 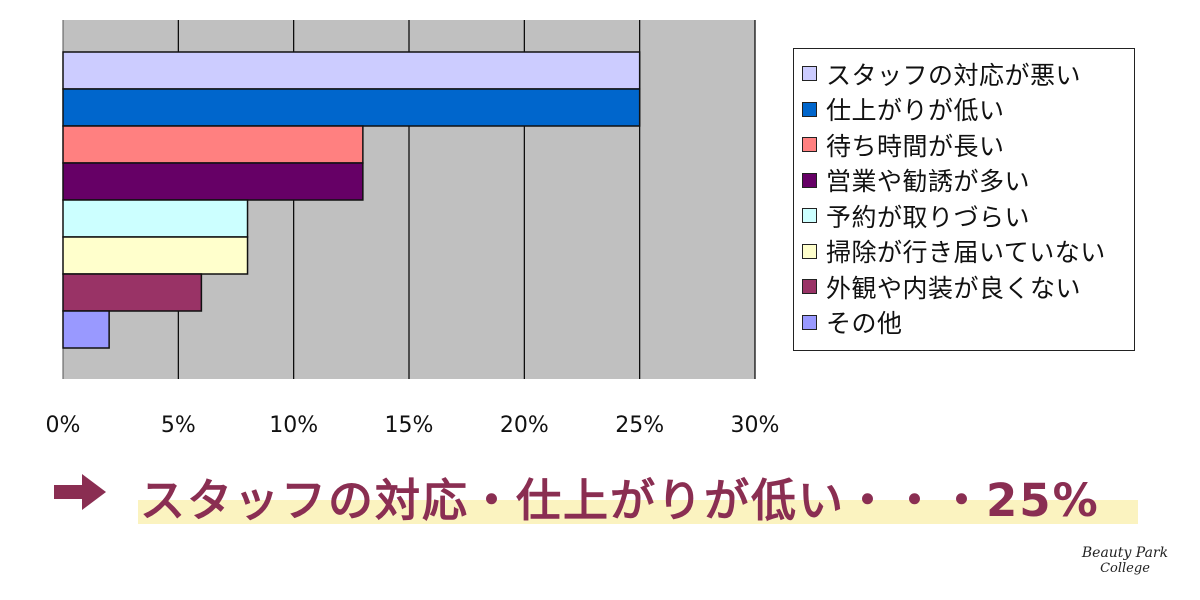 I want to click on legend-label: 仕上がりが低い, so click(x=915, y=111).